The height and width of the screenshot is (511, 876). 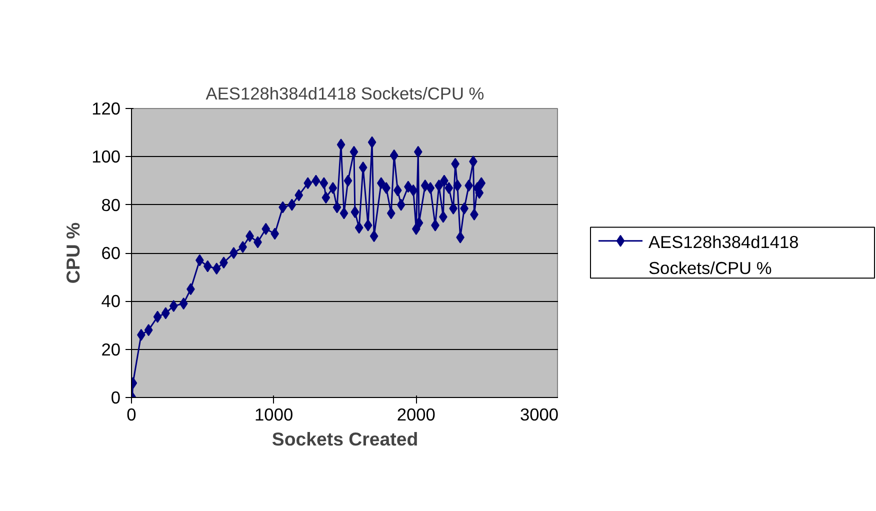 What do you see at coordinates (539, 414) in the screenshot?
I see `x-tick-label: 3000` at bounding box center [539, 414].